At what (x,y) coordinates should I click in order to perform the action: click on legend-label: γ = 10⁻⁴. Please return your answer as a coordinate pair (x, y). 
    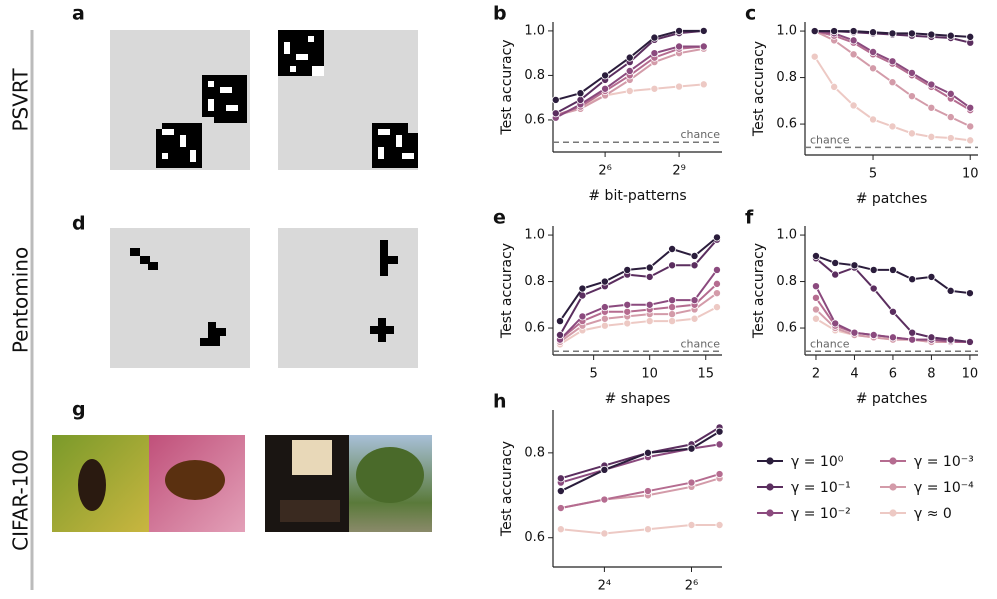
    Looking at the image, I should click on (944, 488).